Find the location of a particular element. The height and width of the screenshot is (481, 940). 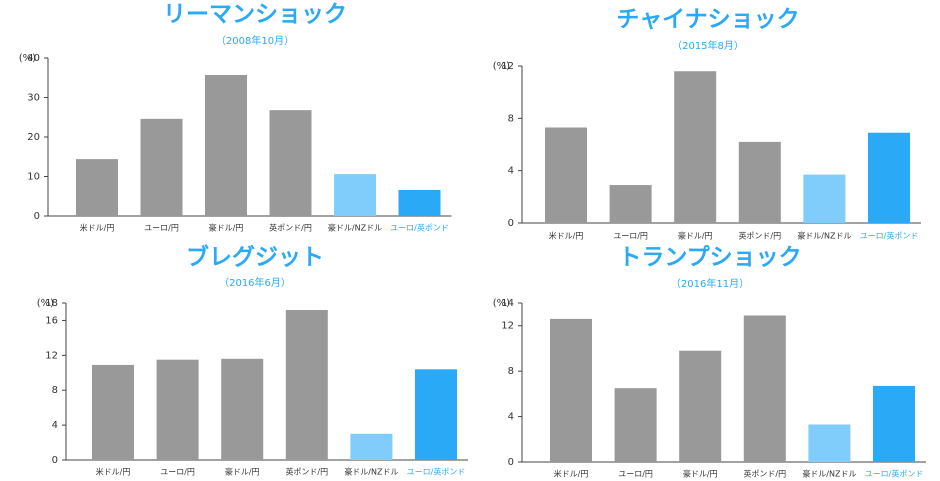

chart-subtitle: （2016年11月） is located at coordinates (710, 283).